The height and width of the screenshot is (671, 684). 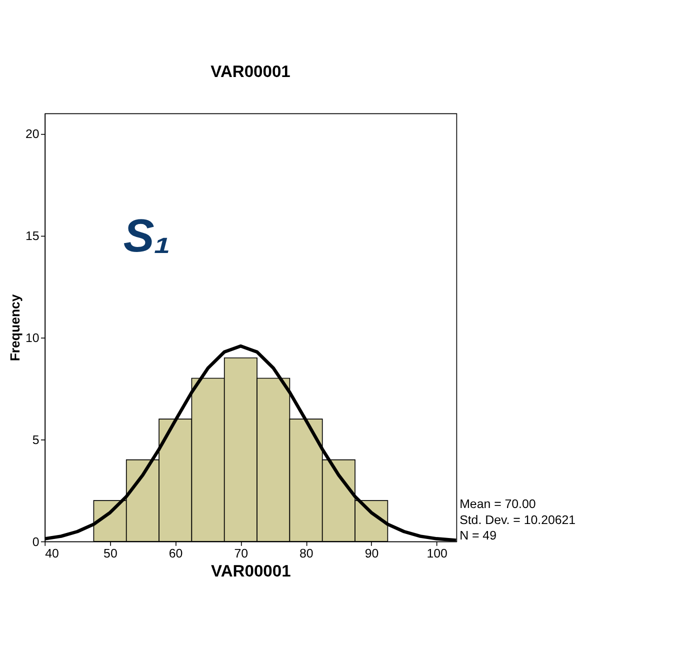 What do you see at coordinates (33, 134) in the screenshot?
I see `y-tick-label: 20` at bounding box center [33, 134].